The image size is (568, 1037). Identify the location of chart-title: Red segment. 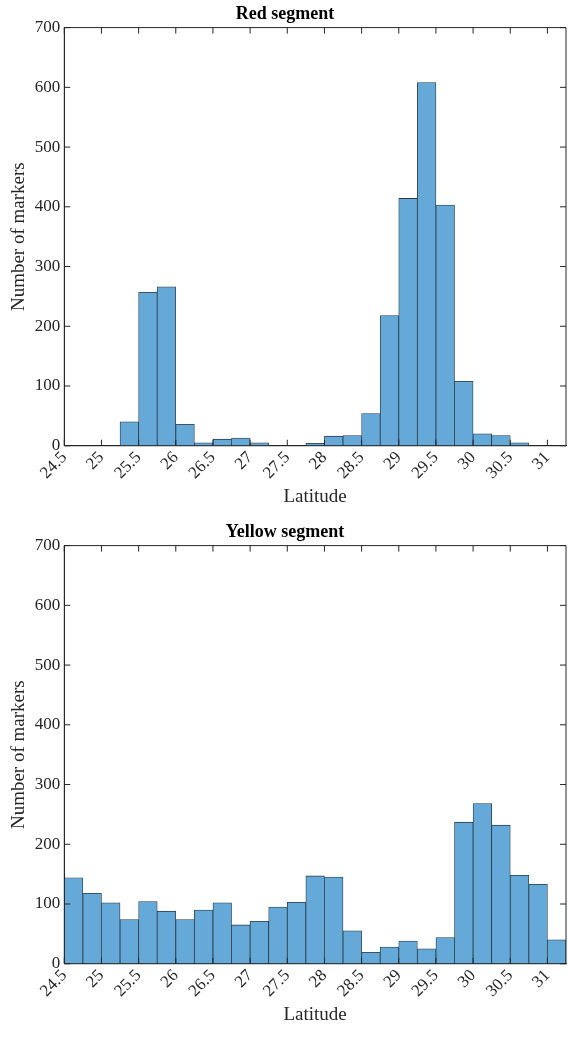
(285, 13).